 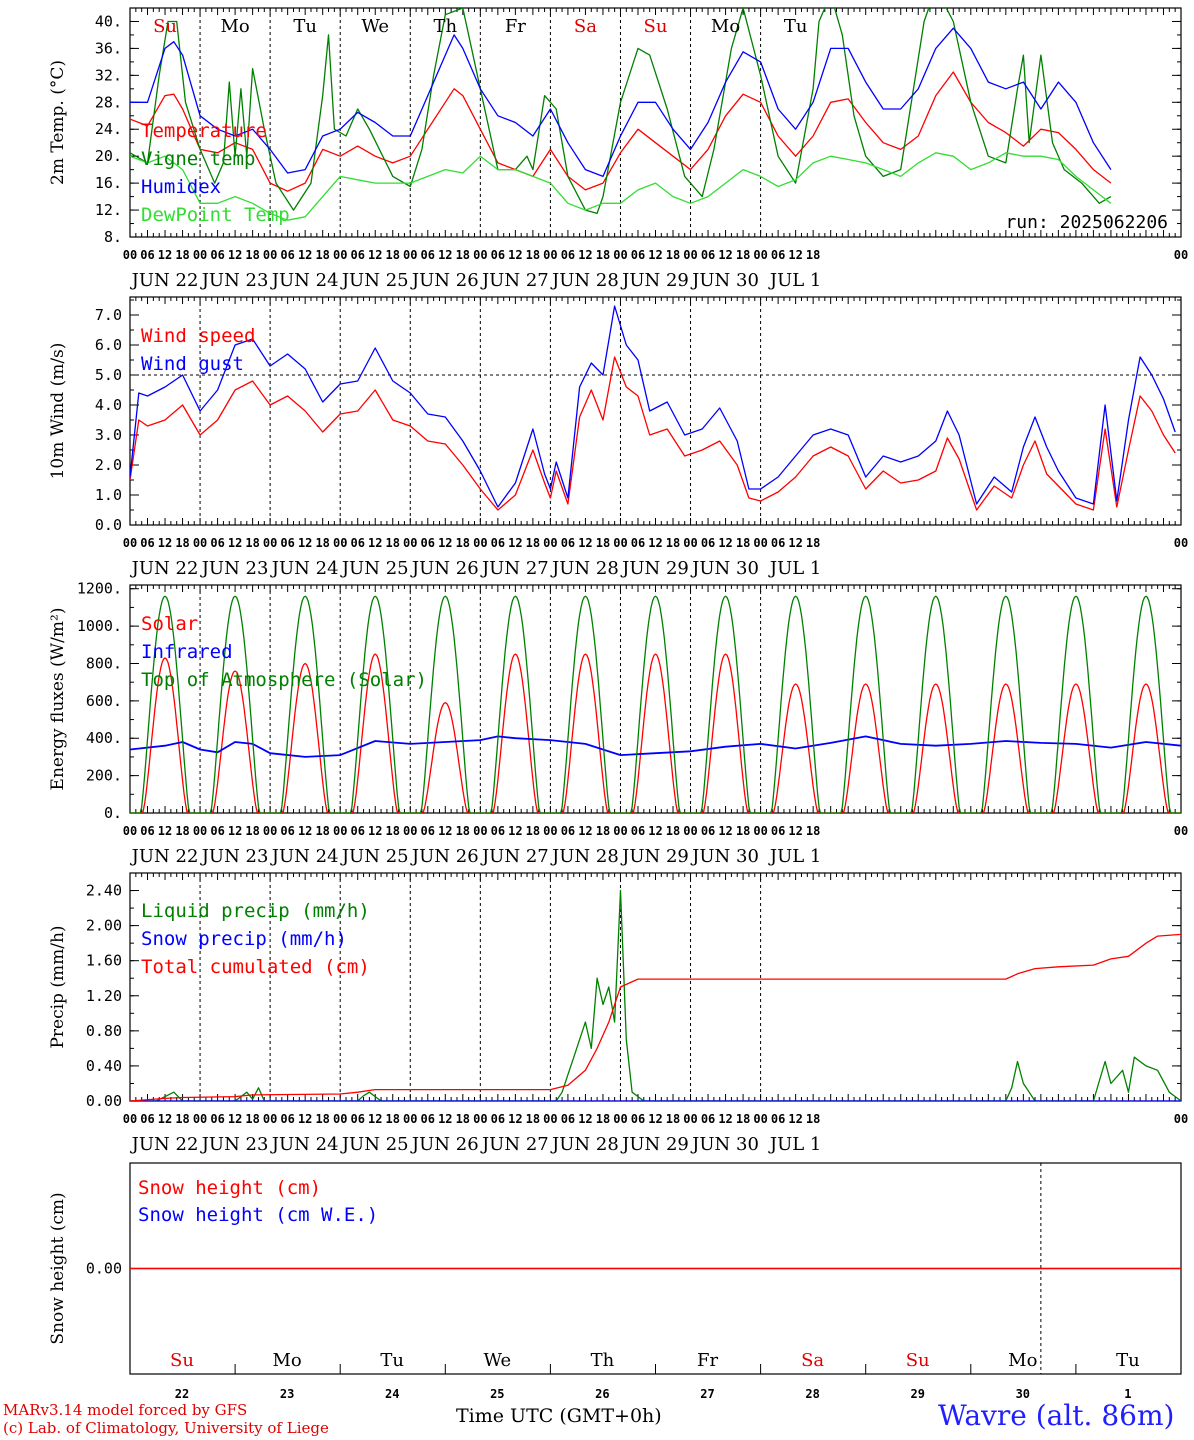 I want to click on date-label: JUN 29, so click(x=654, y=856).